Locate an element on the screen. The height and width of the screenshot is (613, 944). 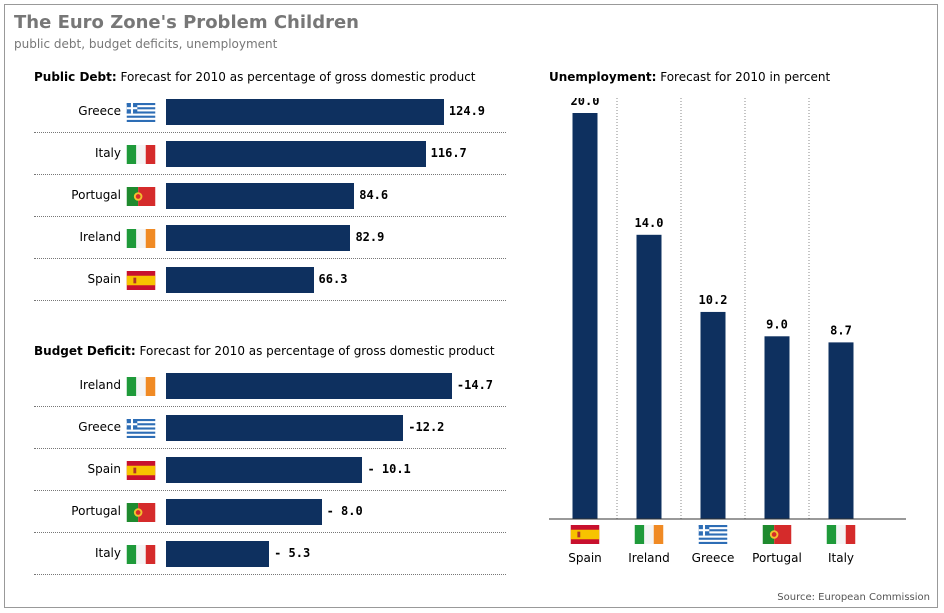
debt-value-label: 116.7 is located at coordinates (448, 153).